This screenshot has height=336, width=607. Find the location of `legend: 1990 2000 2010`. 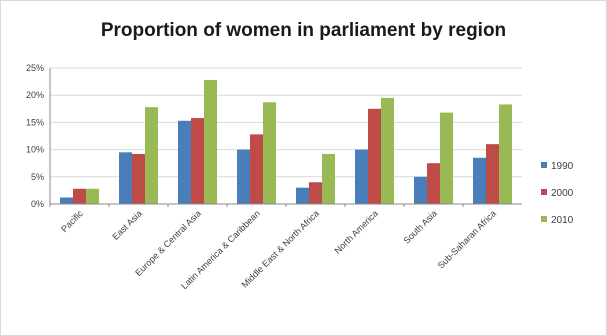

legend: 1990 2000 2010 is located at coordinates (557, 193).